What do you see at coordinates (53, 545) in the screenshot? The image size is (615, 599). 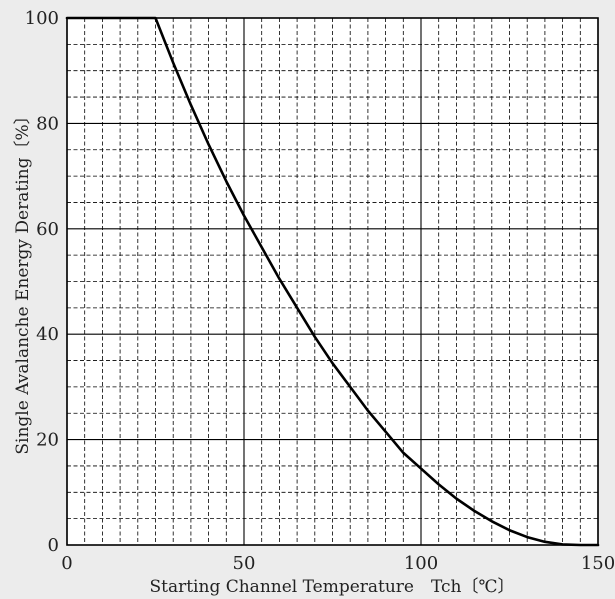 I see `y-tick-label: 0` at bounding box center [53, 545].